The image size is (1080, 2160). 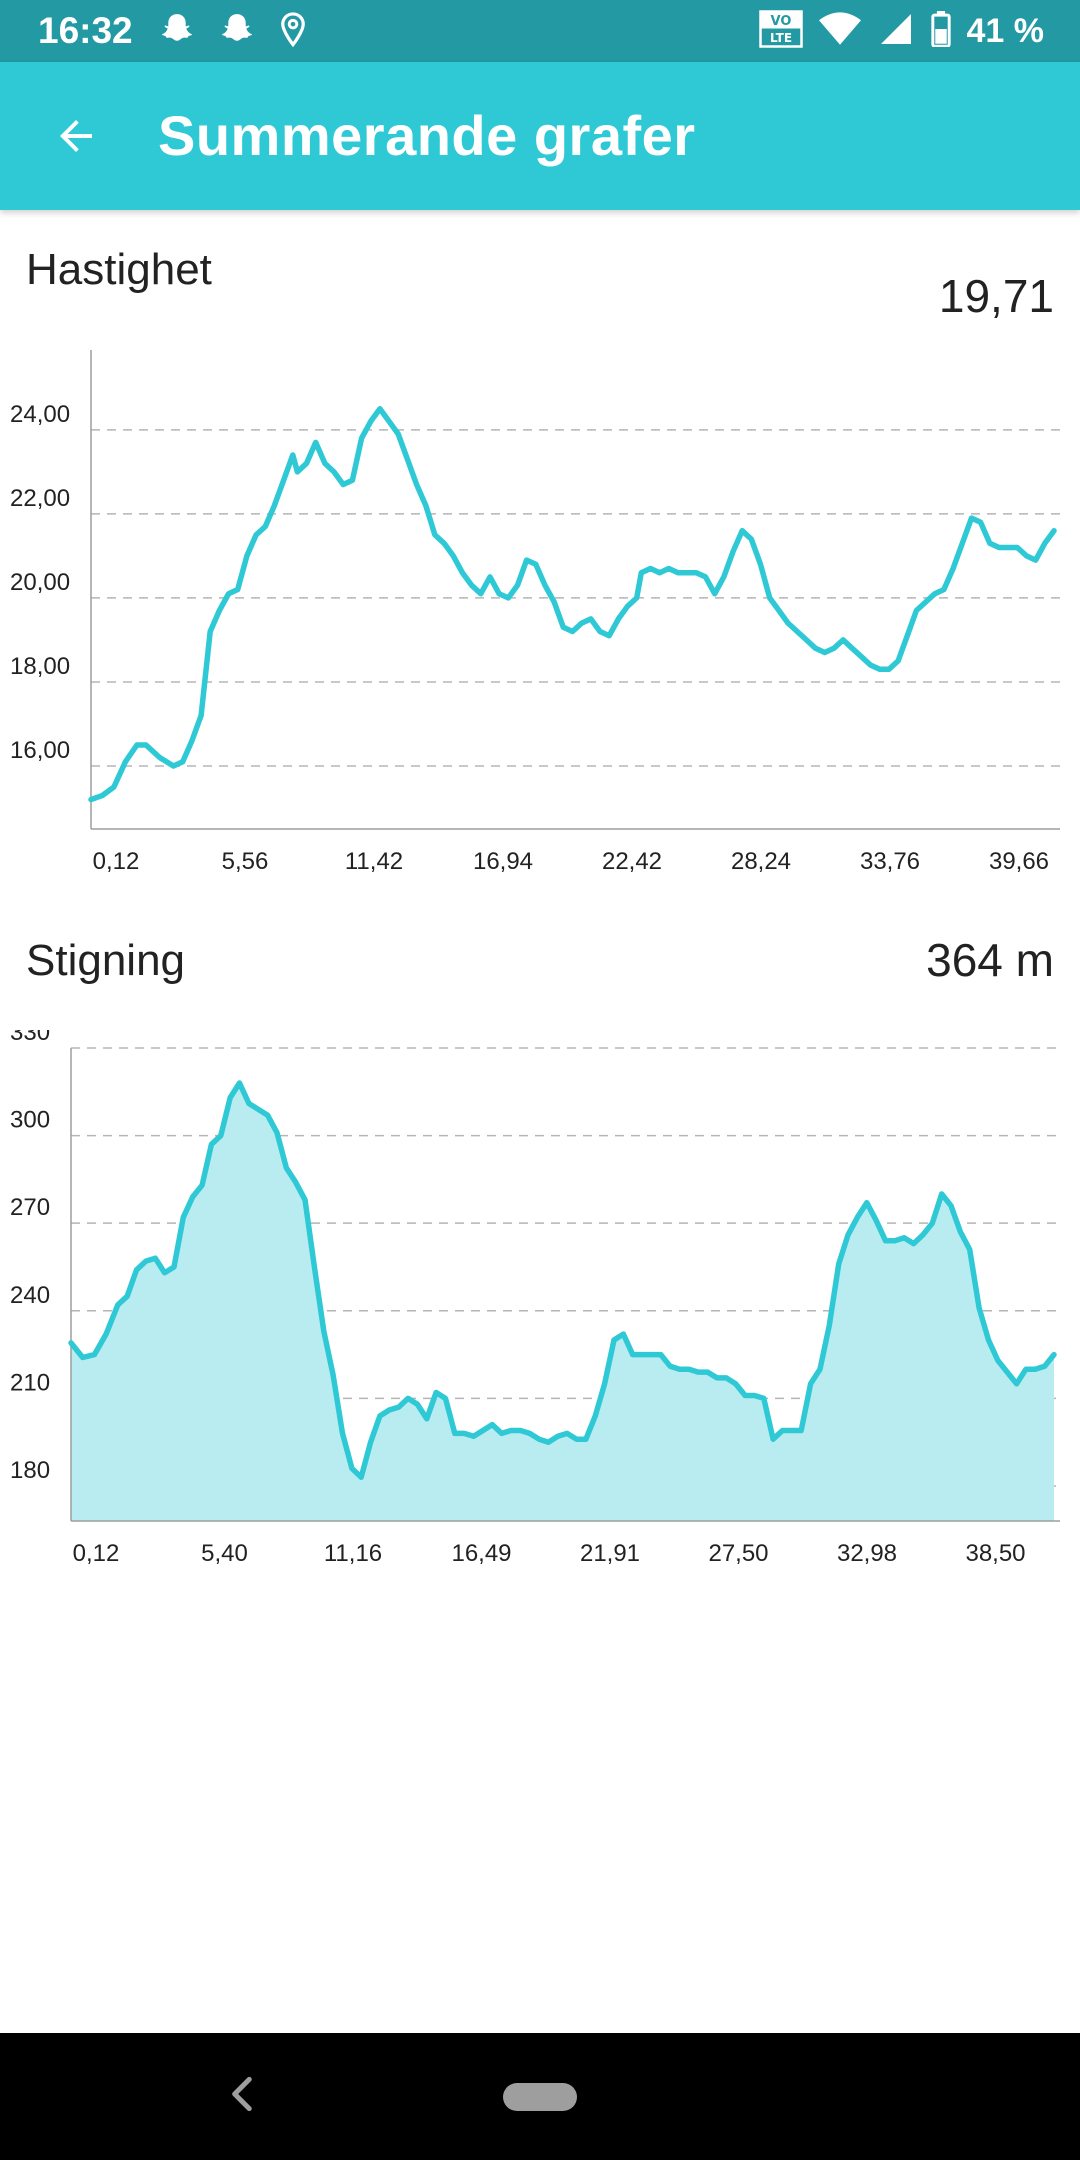 What do you see at coordinates (30, 1038) in the screenshot?
I see `y-tick-label: 330` at bounding box center [30, 1038].